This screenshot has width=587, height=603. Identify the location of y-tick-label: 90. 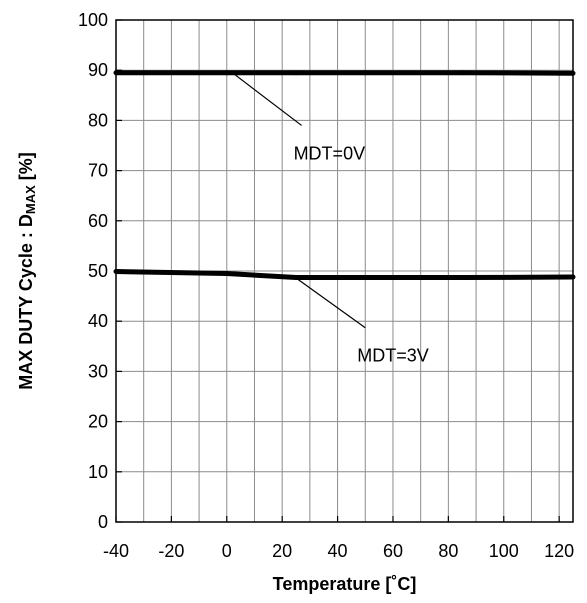
(98, 70).